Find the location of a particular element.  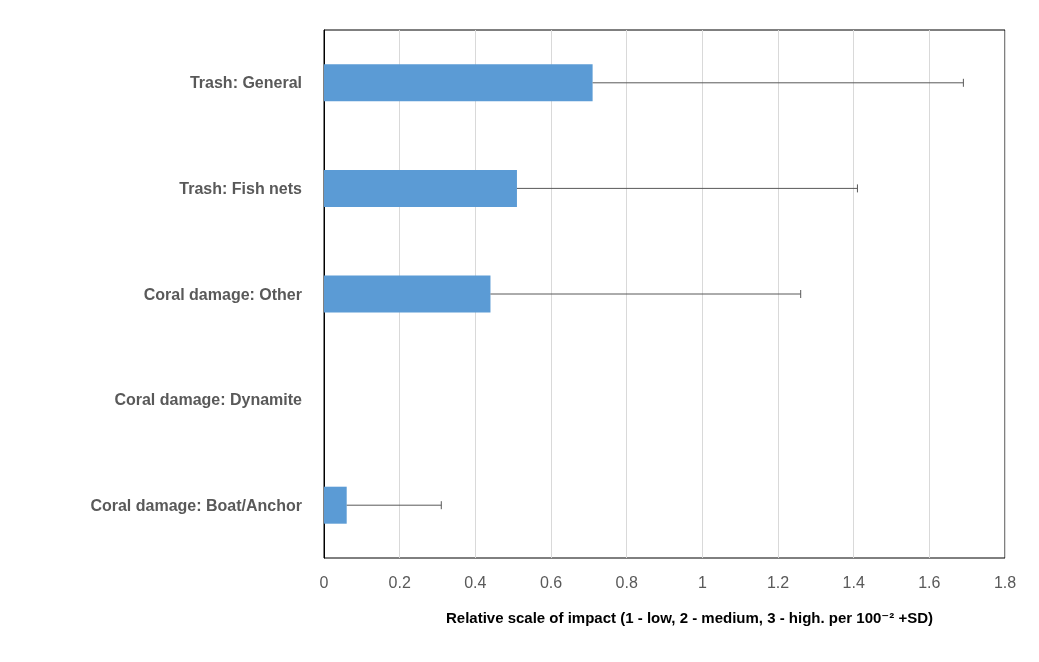

x-tick-label: 0.2 is located at coordinates (399, 582).